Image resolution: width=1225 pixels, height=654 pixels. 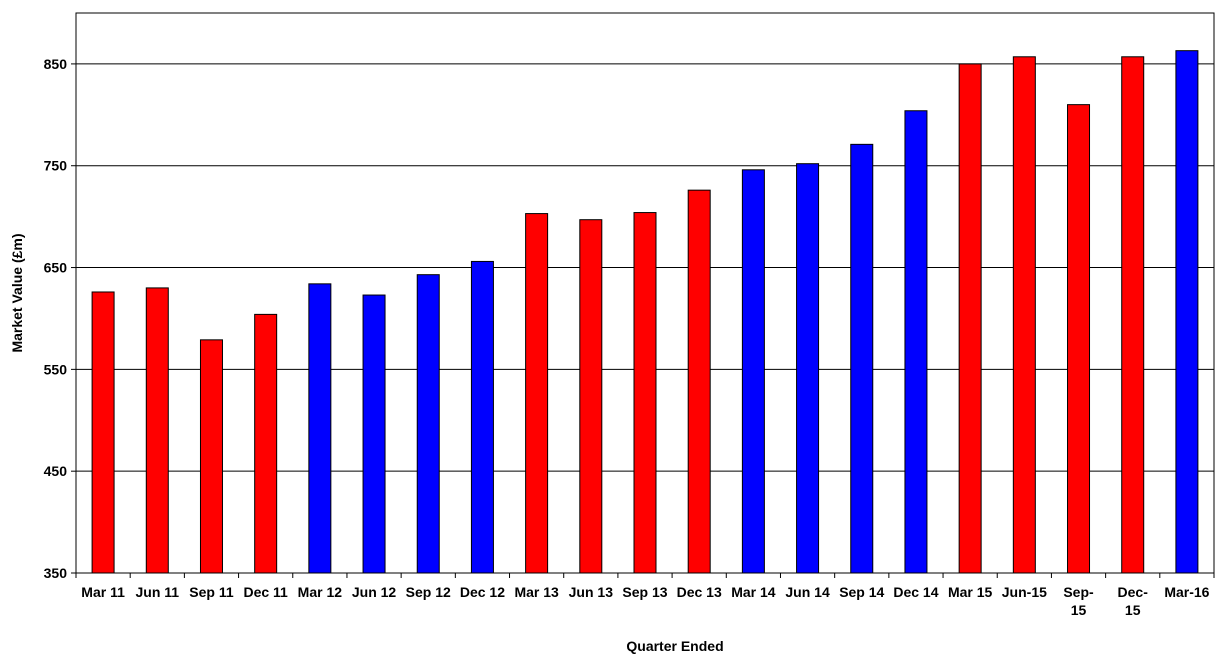 What do you see at coordinates (265, 592) in the screenshot?
I see `x-tick-label: Dec 11` at bounding box center [265, 592].